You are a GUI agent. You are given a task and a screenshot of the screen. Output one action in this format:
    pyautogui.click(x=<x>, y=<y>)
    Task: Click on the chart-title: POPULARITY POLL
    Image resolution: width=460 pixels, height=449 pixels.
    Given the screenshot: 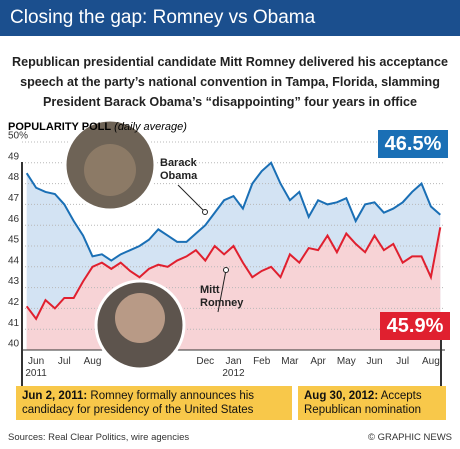 What is the action you would take?
    pyautogui.click(x=60, y=127)
    